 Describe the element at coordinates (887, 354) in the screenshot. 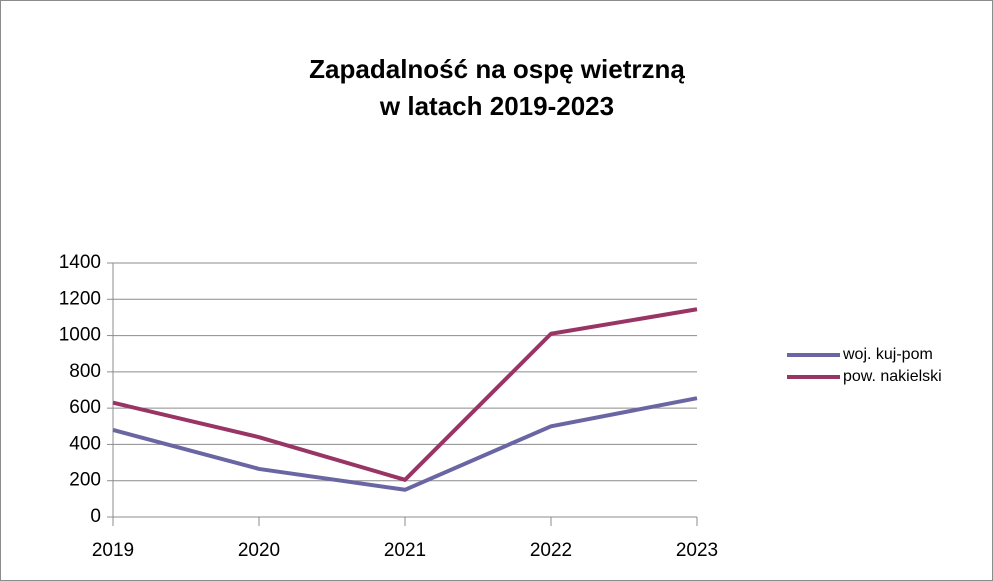

I see `legend-label: woj. kuj-pom` at that location.